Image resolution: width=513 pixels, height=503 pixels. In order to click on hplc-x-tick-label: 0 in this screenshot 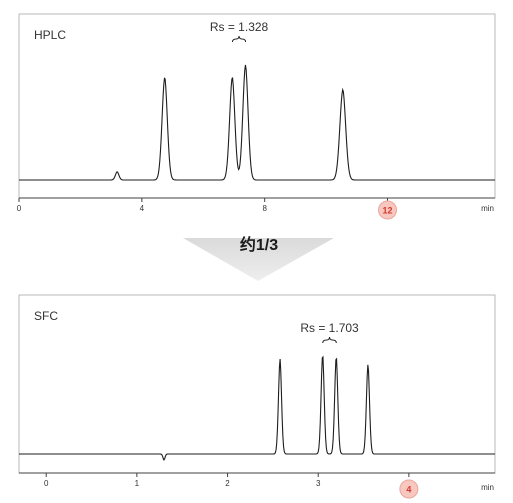, I will do `click(19, 208)`.